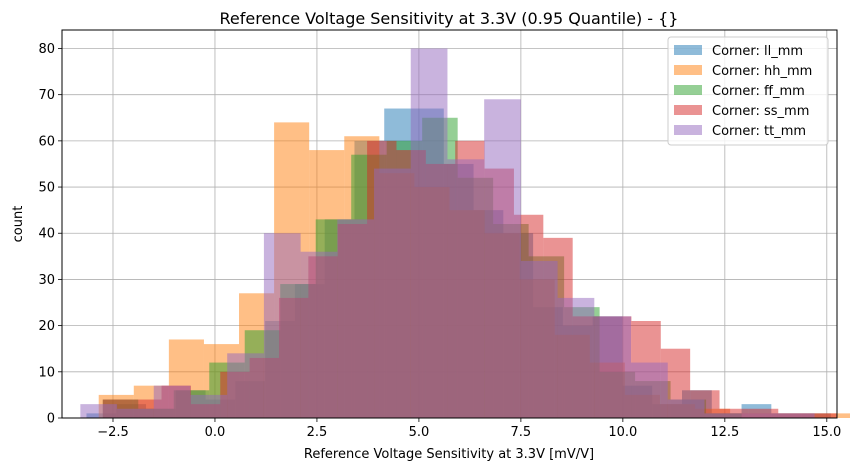 The image size is (850, 474). What do you see at coordinates (46, 188) in the screenshot?
I see `y-tick-label: 50` at bounding box center [46, 188].